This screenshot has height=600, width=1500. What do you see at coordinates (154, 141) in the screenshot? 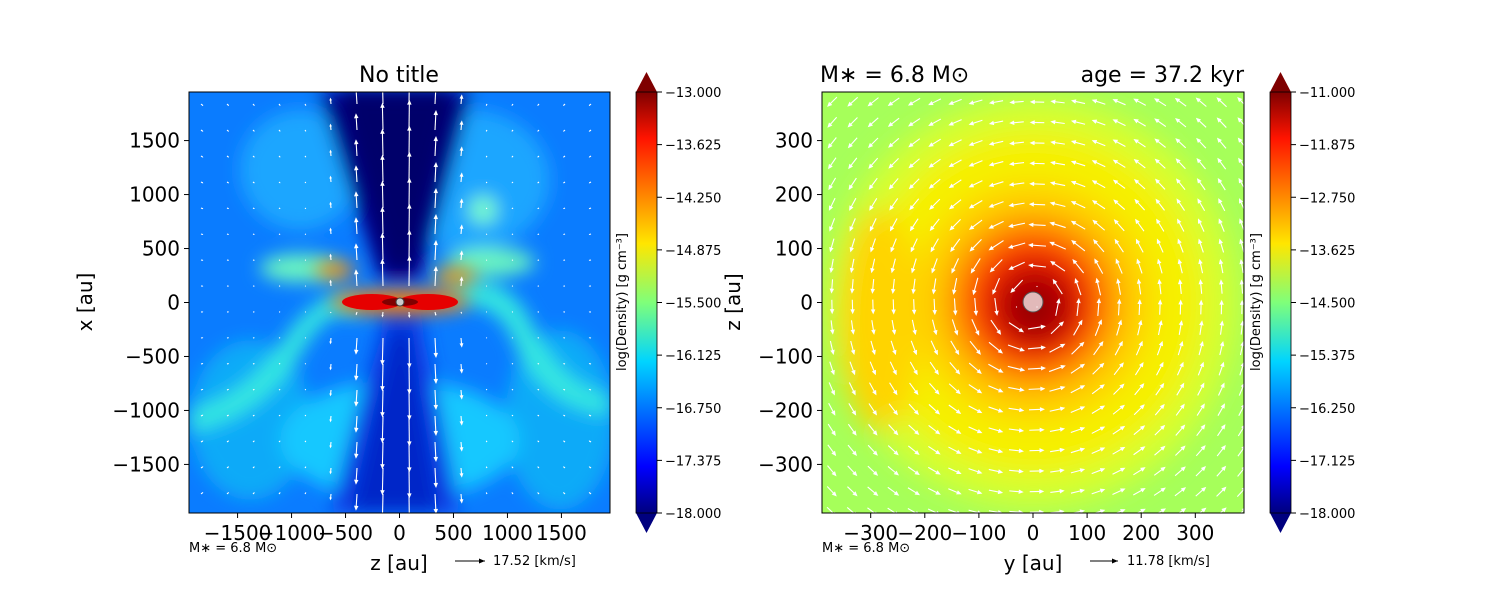
I see `y-tick-label: 1500` at bounding box center [154, 141].